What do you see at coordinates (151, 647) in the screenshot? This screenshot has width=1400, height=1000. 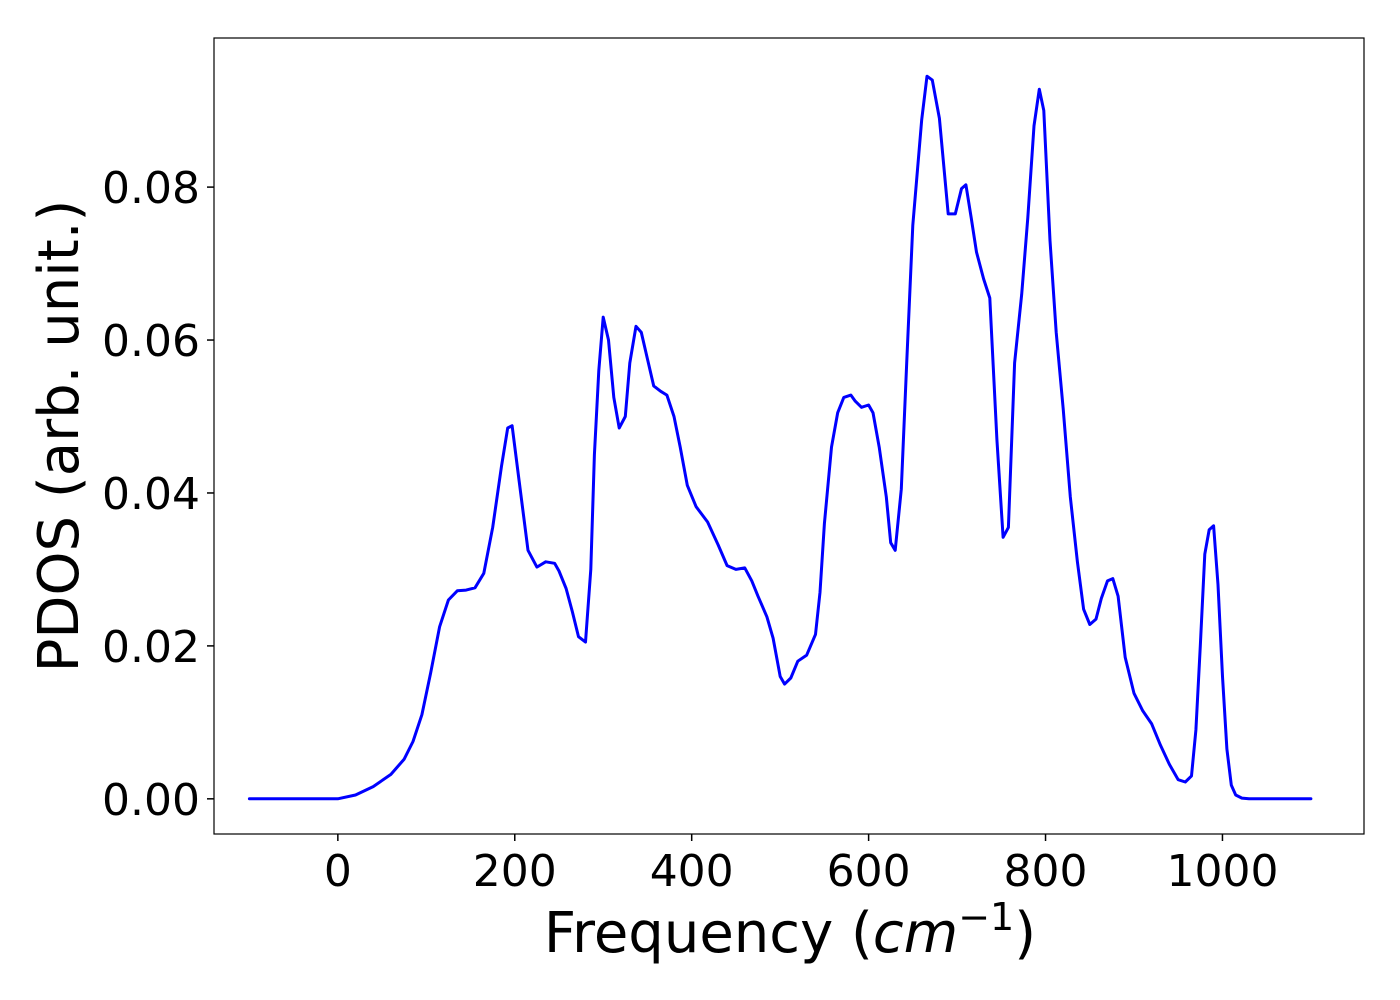 I see `y-tick-label: 0.02` at bounding box center [151, 647].